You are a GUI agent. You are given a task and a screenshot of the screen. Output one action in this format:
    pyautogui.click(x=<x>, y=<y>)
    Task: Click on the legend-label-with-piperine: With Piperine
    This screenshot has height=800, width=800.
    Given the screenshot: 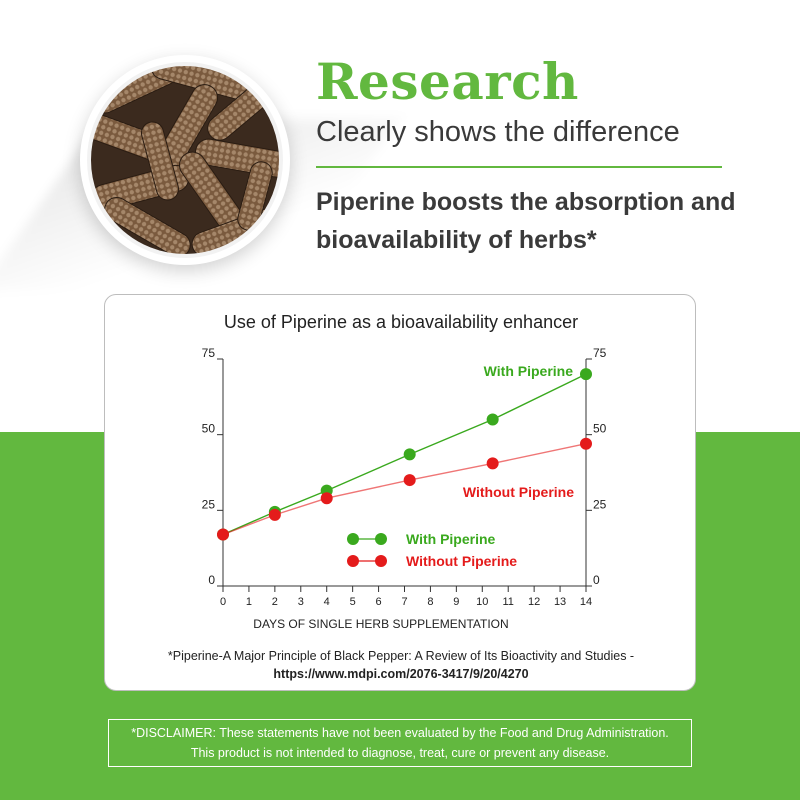 What is the action you would take?
    pyautogui.click(x=451, y=539)
    